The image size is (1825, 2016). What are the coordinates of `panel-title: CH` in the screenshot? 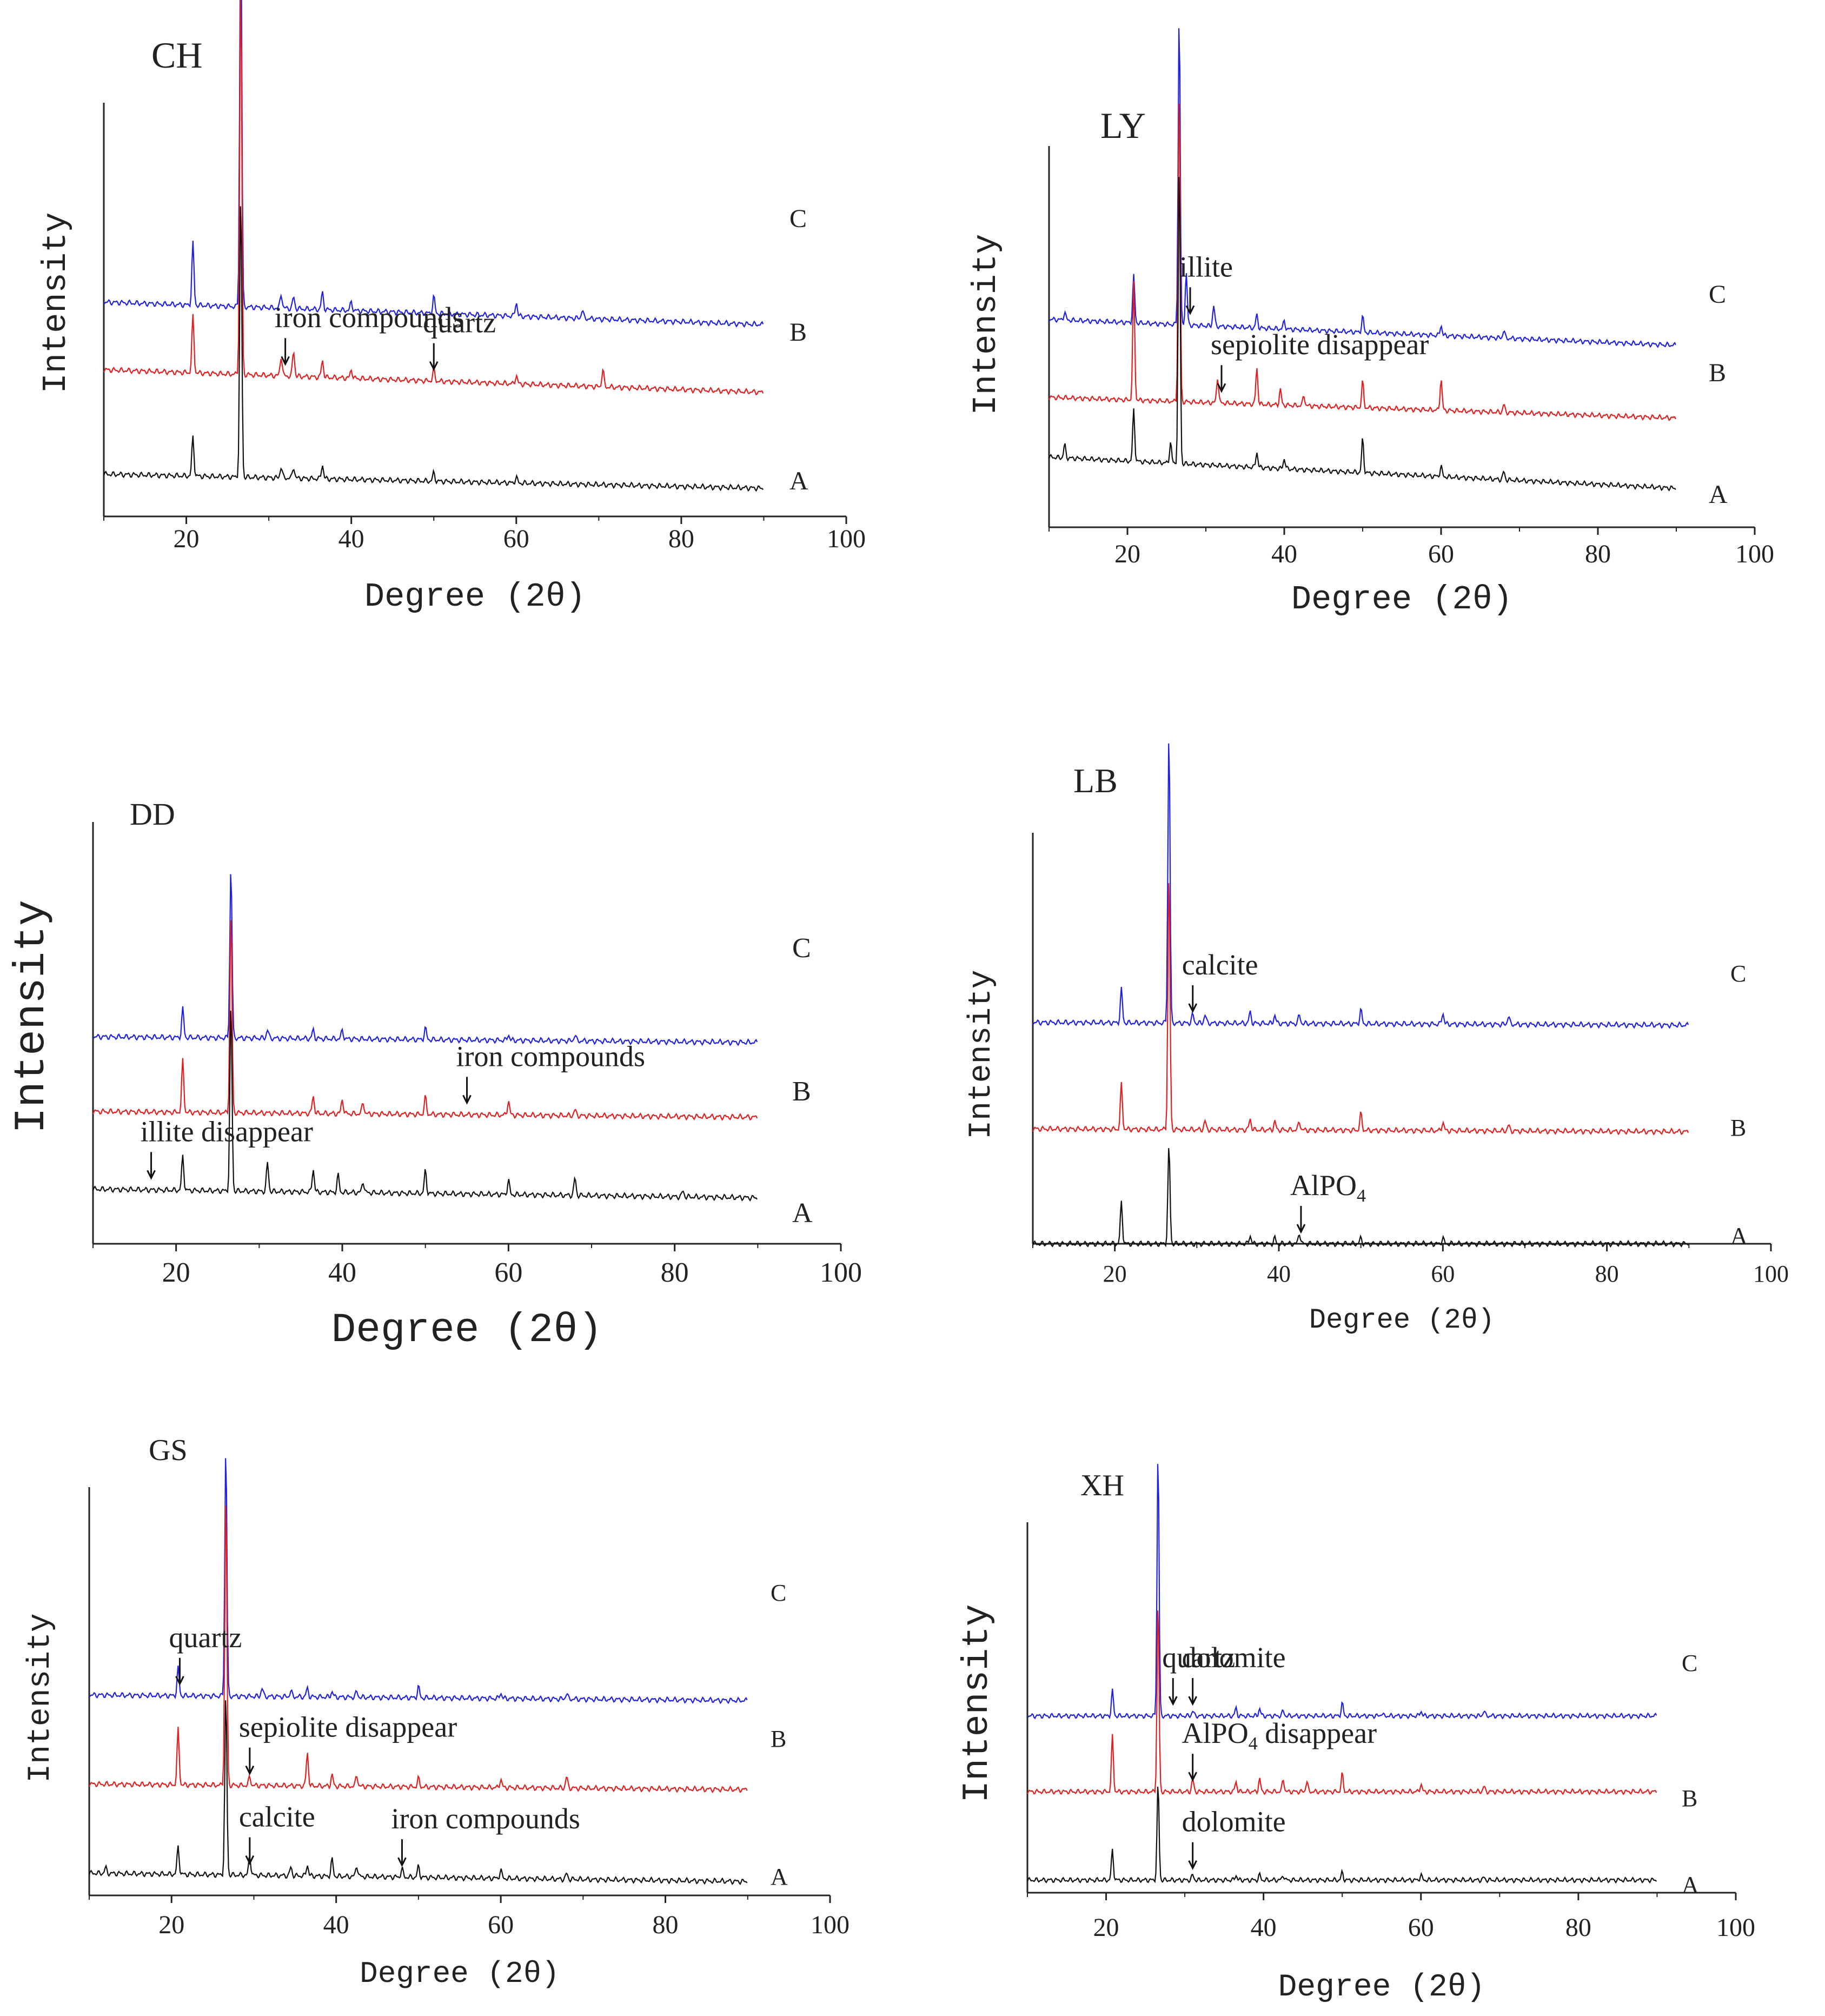 It's located at (177, 56).